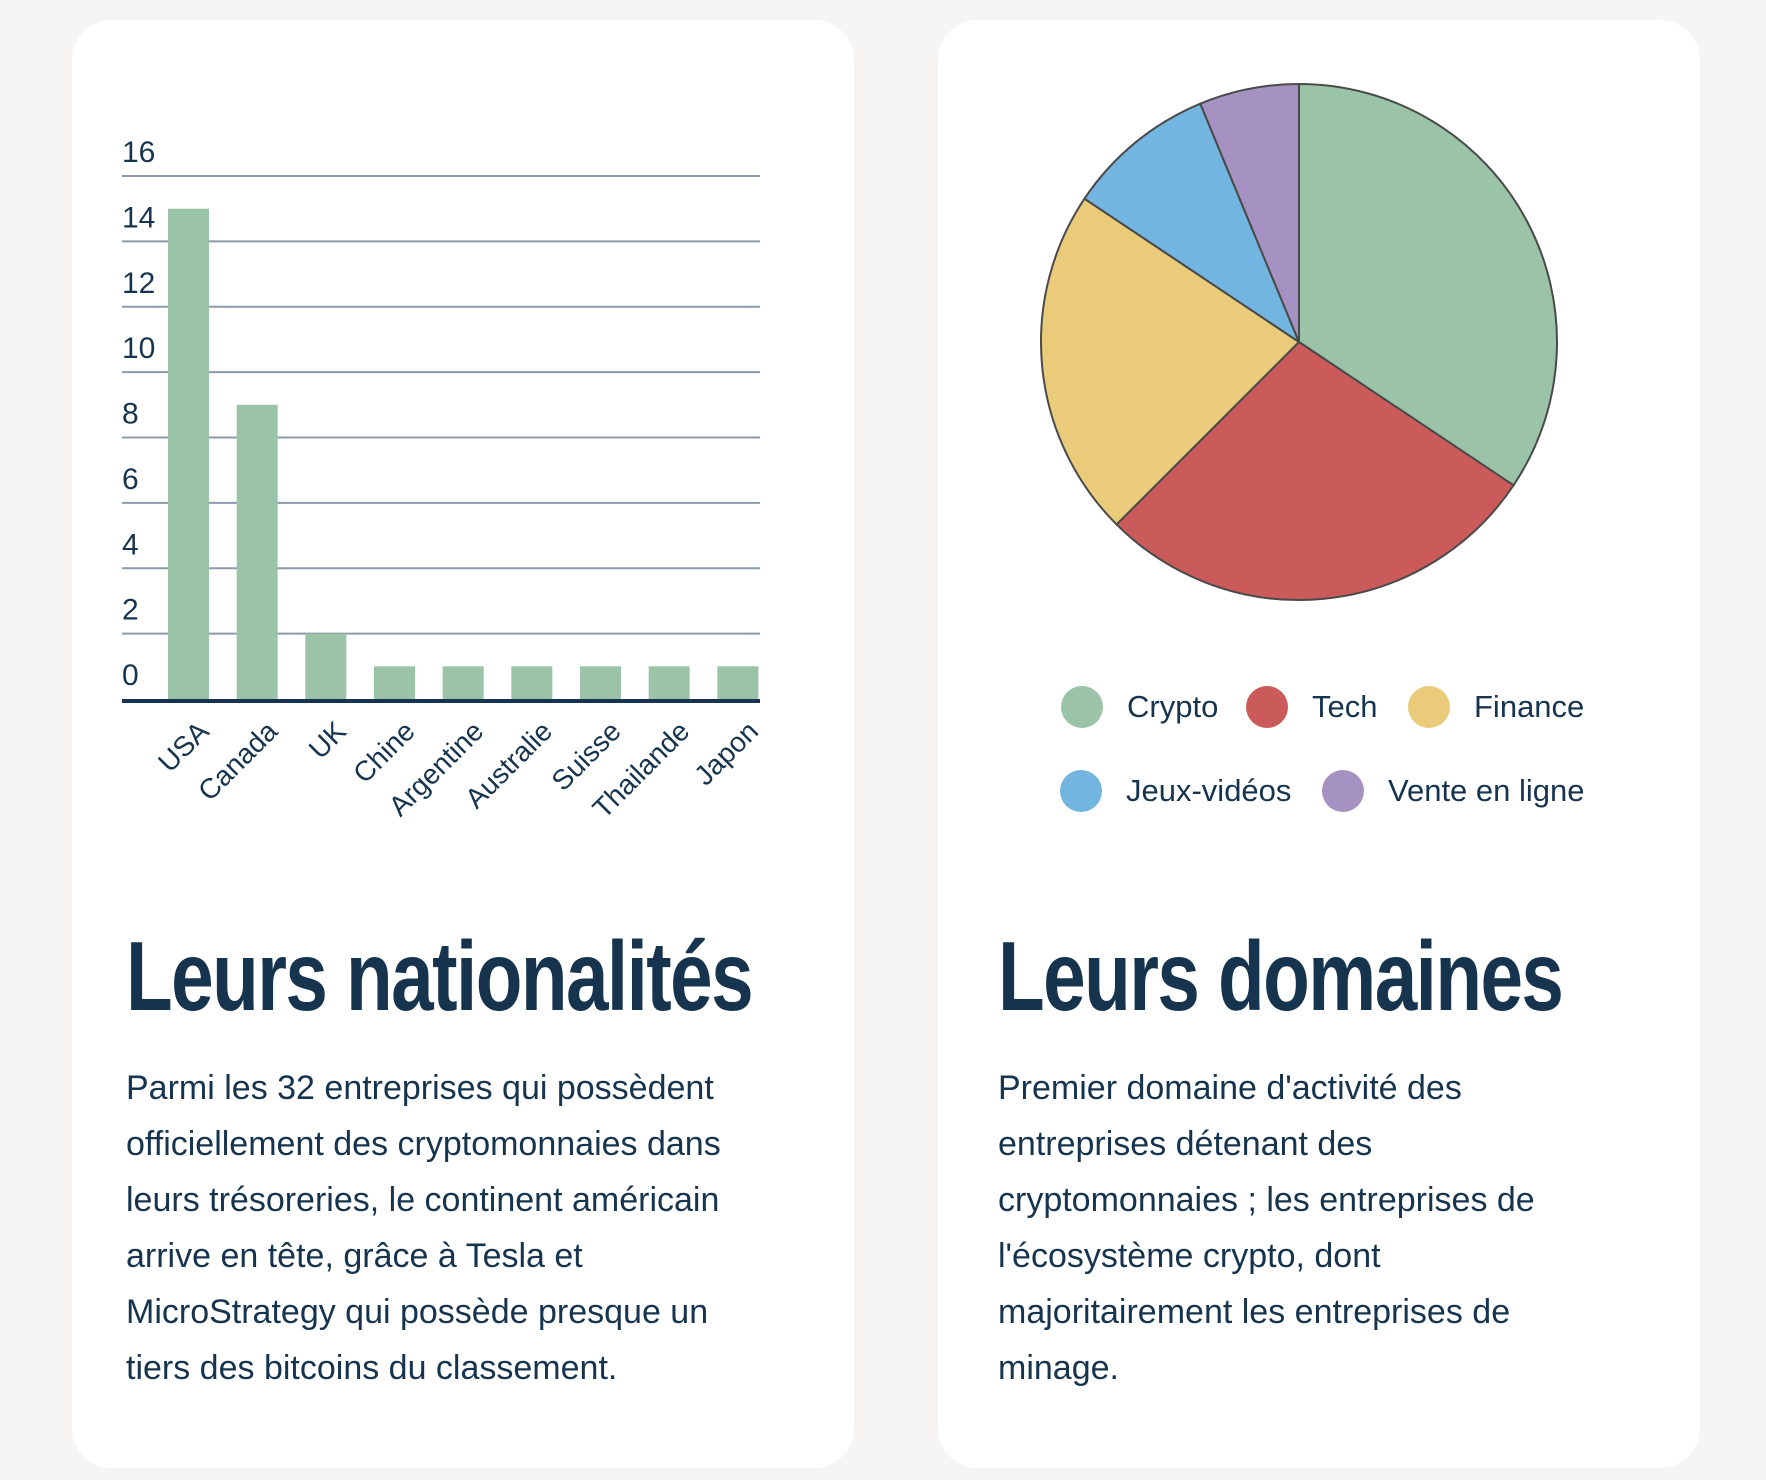  What do you see at coordinates (440, 976) in the screenshot?
I see `nationalities-title: Leurs nationalités` at bounding box center [440, 976].